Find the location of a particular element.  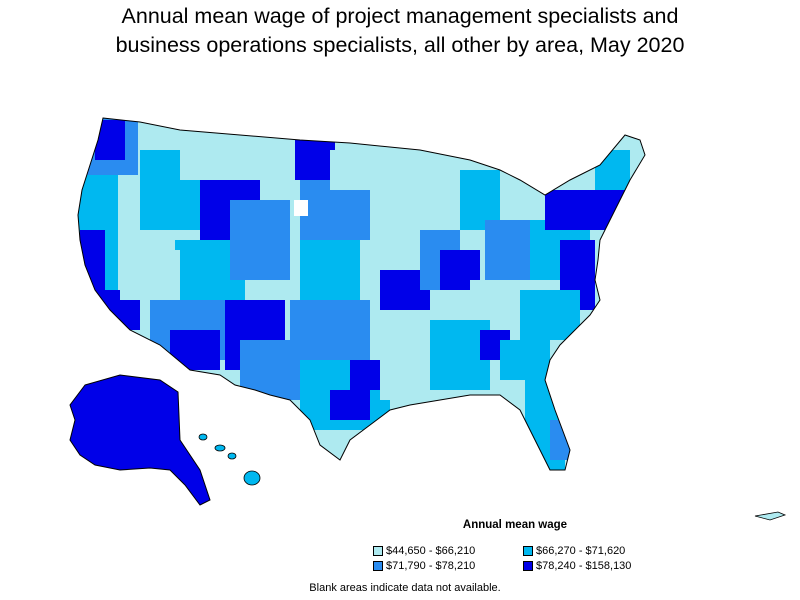

legend-label: $71,790 - $78,210 is located at coordinates (431, 566).